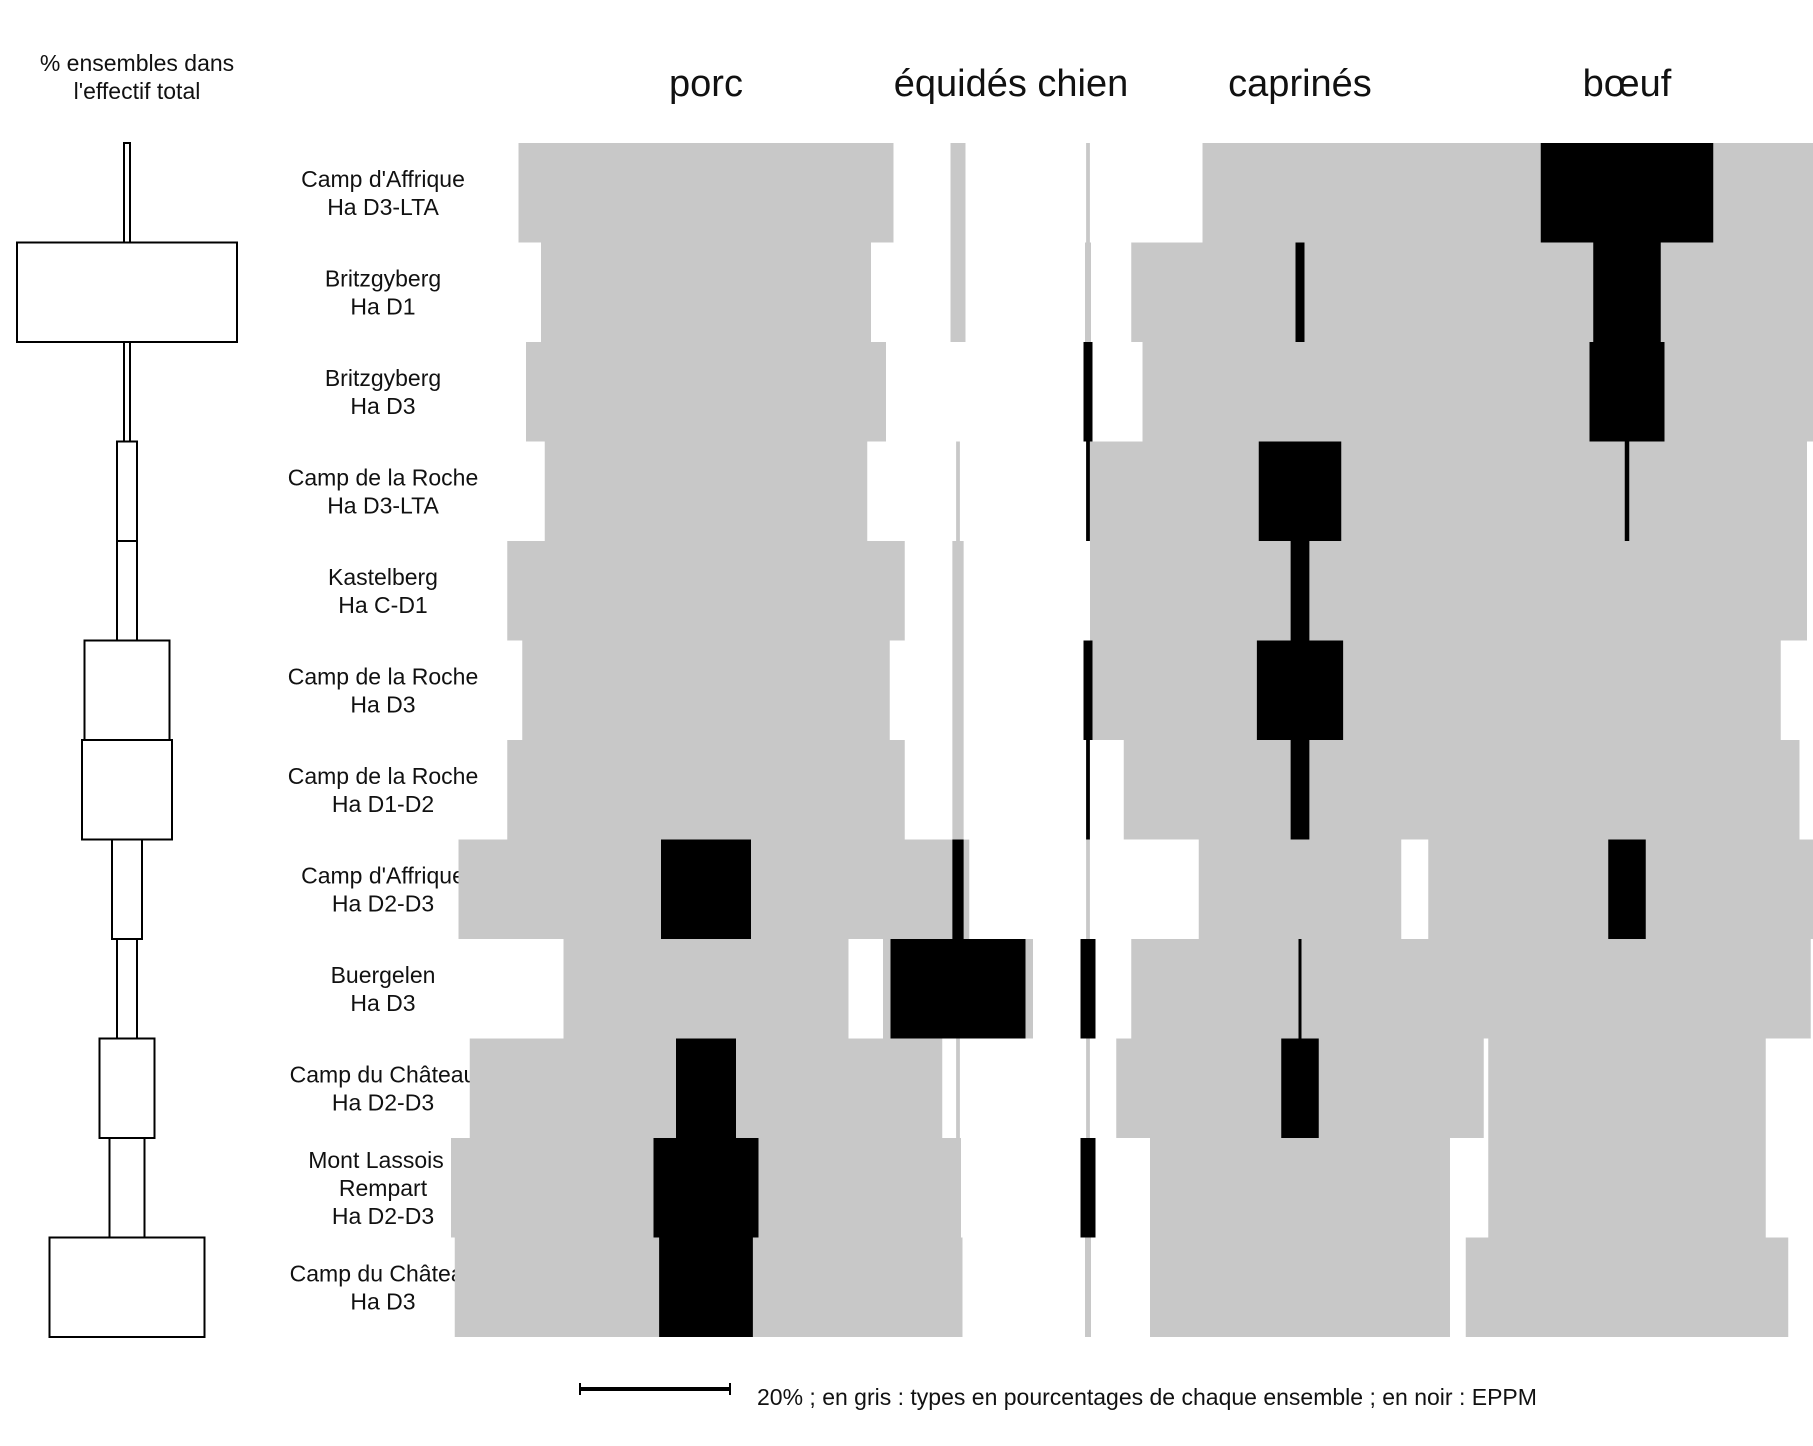 The width and height of the screenshot is (1813, 1446). What do you see at coordinates (1011, 84) in the screenshot?
I see `column-title-equides-chien: équidés chien` at bounding box center [1011, 84].